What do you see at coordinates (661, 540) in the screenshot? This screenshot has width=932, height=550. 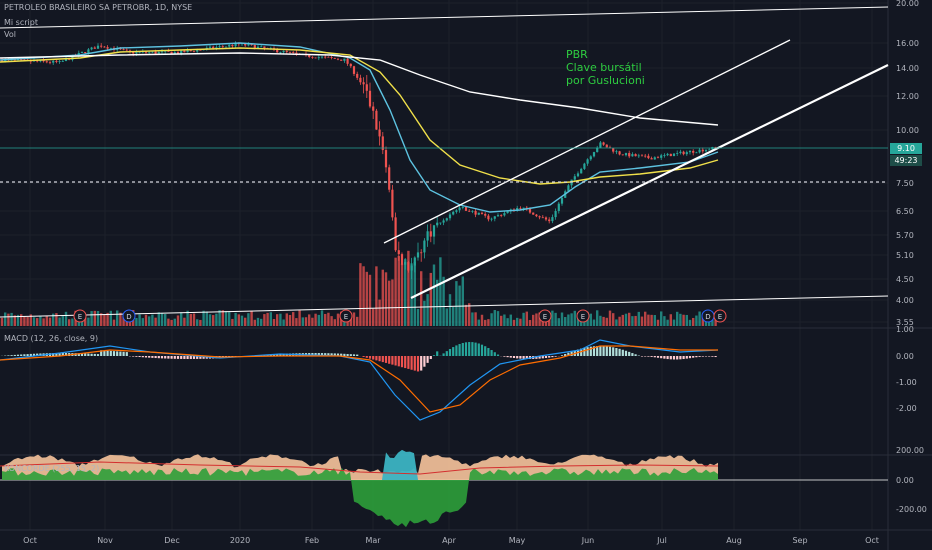 I see `time-axis-label: Jul` at bounding box center [661, 540].